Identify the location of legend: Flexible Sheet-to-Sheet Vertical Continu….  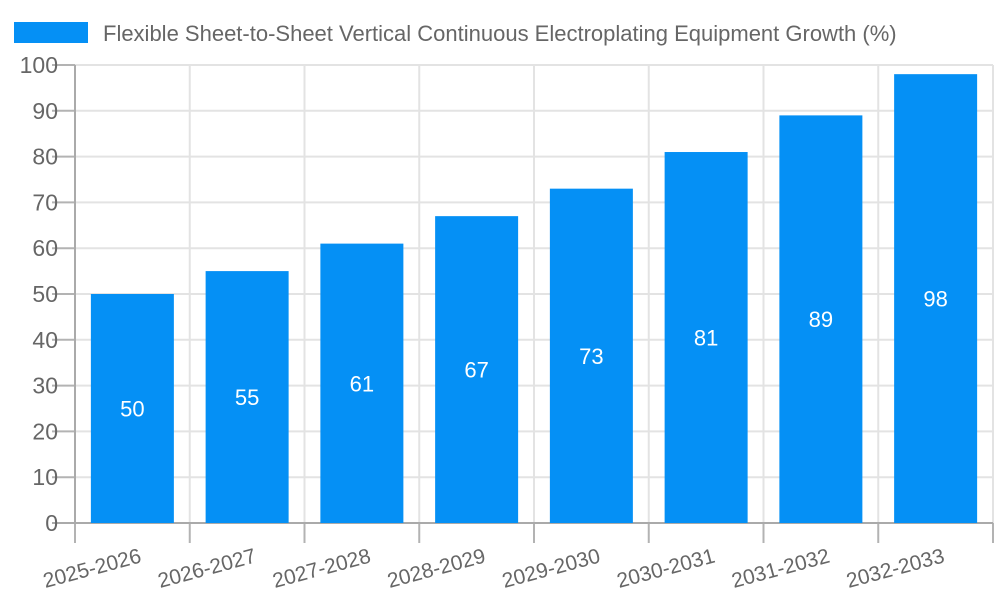
(455, 33).